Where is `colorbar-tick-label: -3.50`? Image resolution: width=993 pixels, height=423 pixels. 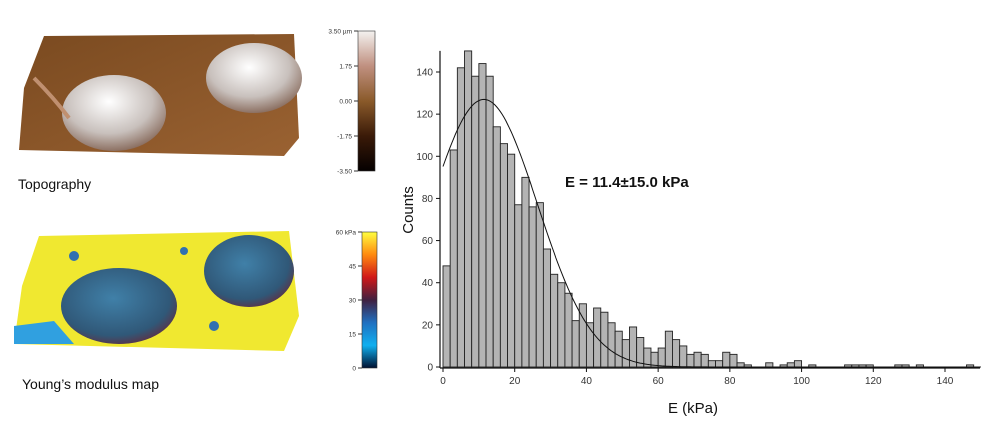
colorbar-tick-label: -3.50 is located at coordinates (344, 172).